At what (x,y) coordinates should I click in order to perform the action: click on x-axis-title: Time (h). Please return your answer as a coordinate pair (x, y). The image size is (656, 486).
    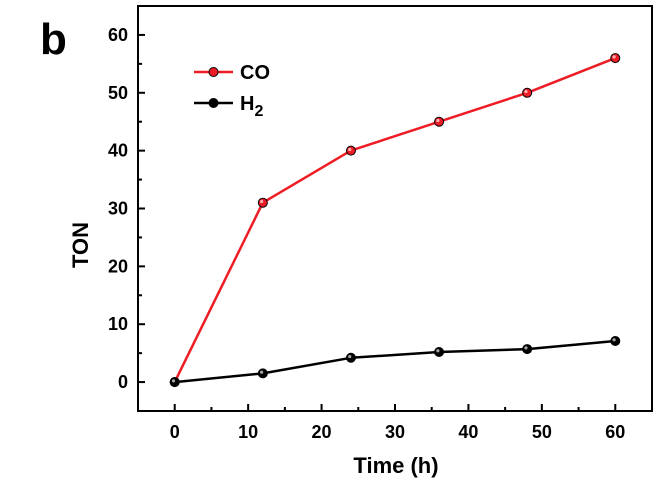
    Looking at the image, I should click on (395, 465).